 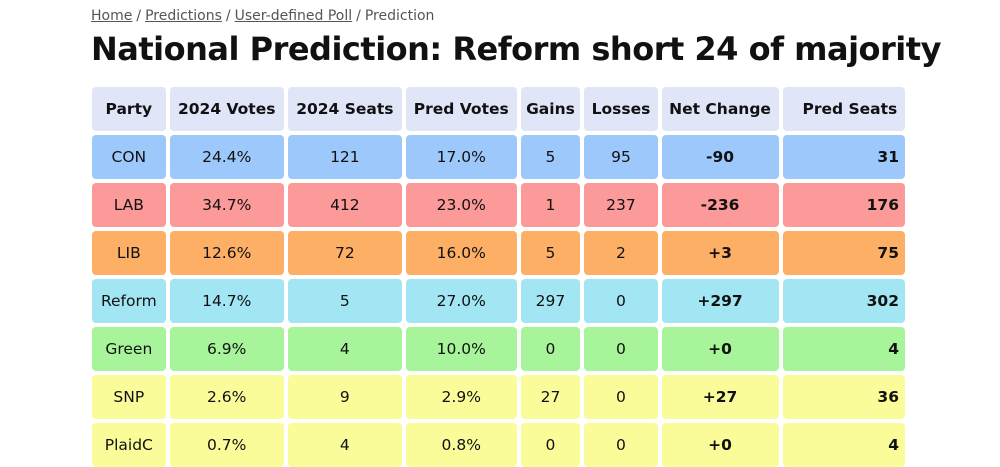 What do you see at coordinates (550, 109) in the screenshot?
I see `header-gains: Gains` at bounding box center [550, 109].